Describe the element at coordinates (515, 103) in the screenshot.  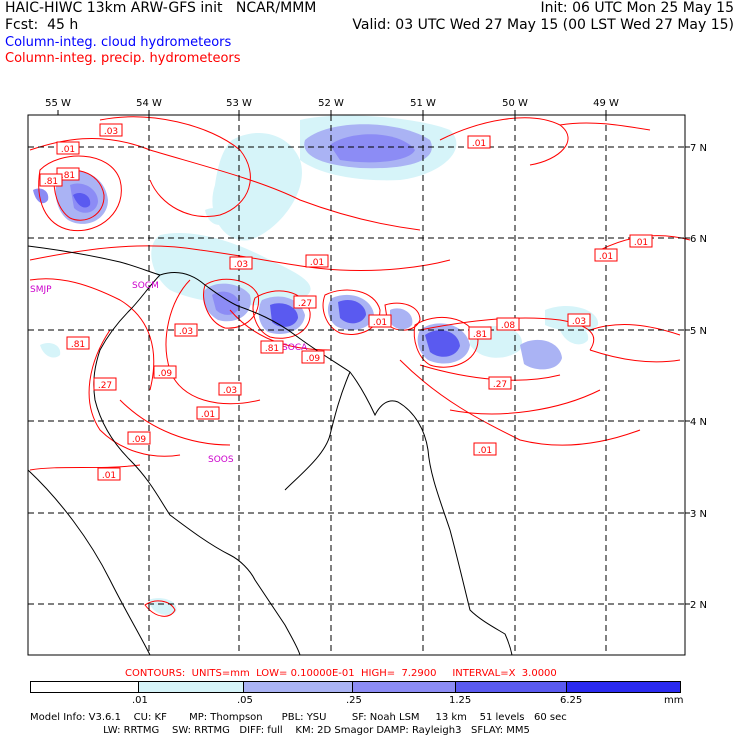
I see `lon-label: 50 W` at that location.